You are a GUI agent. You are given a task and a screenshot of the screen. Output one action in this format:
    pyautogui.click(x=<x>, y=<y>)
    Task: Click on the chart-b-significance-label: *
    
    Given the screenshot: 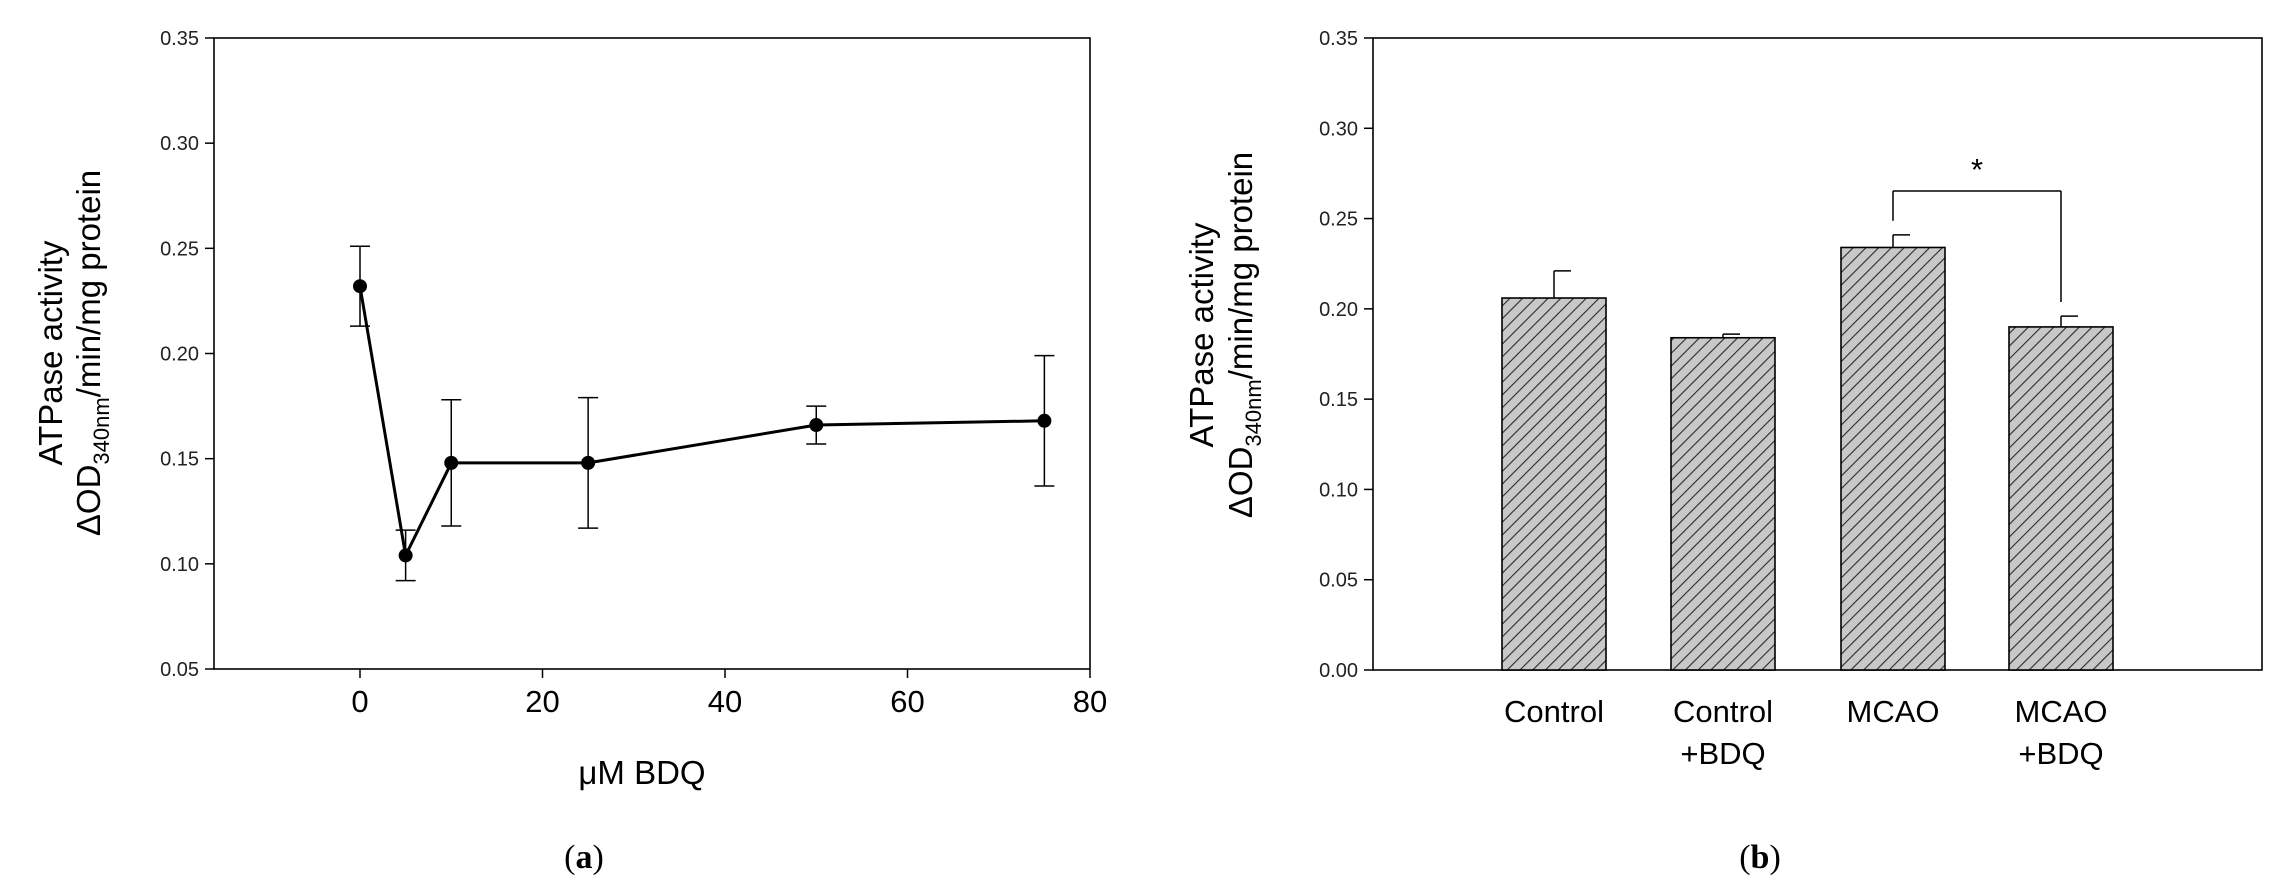 What is the action you would take?
    pyautogui.click(x=1977, y=169)
    